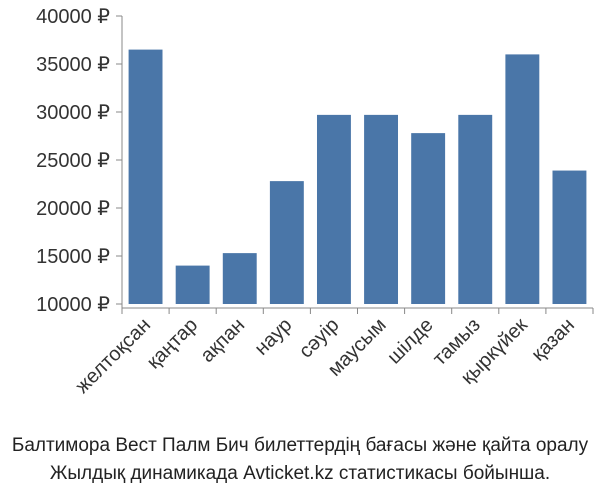 The width and height of the screenshot is (600, 500). I want to click on y-tick-label: 15000 ₽, so click(73, 257).